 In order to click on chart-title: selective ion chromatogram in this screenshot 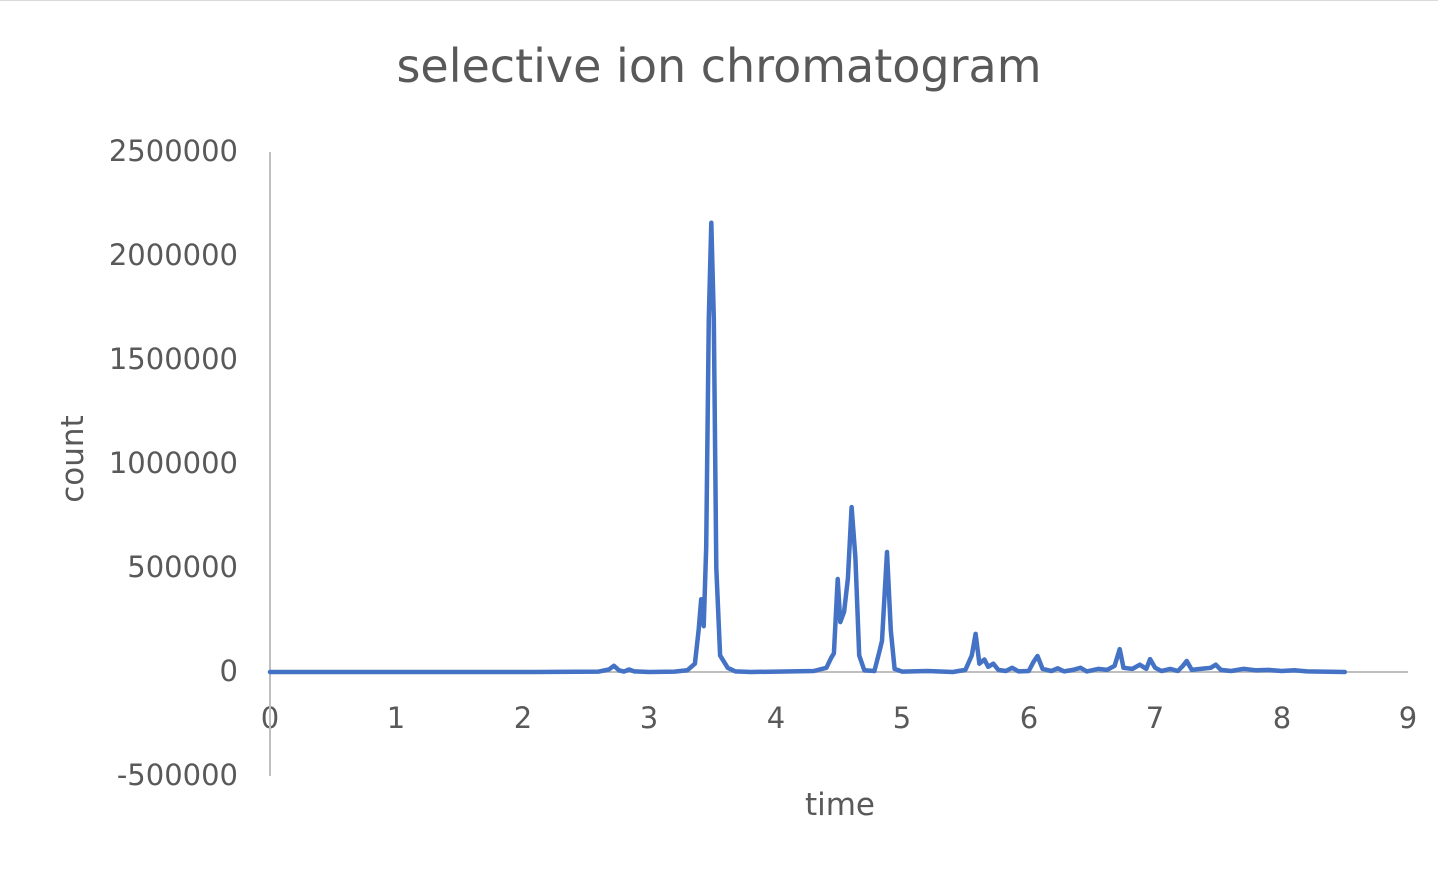, I will do `click(719, 66)`.